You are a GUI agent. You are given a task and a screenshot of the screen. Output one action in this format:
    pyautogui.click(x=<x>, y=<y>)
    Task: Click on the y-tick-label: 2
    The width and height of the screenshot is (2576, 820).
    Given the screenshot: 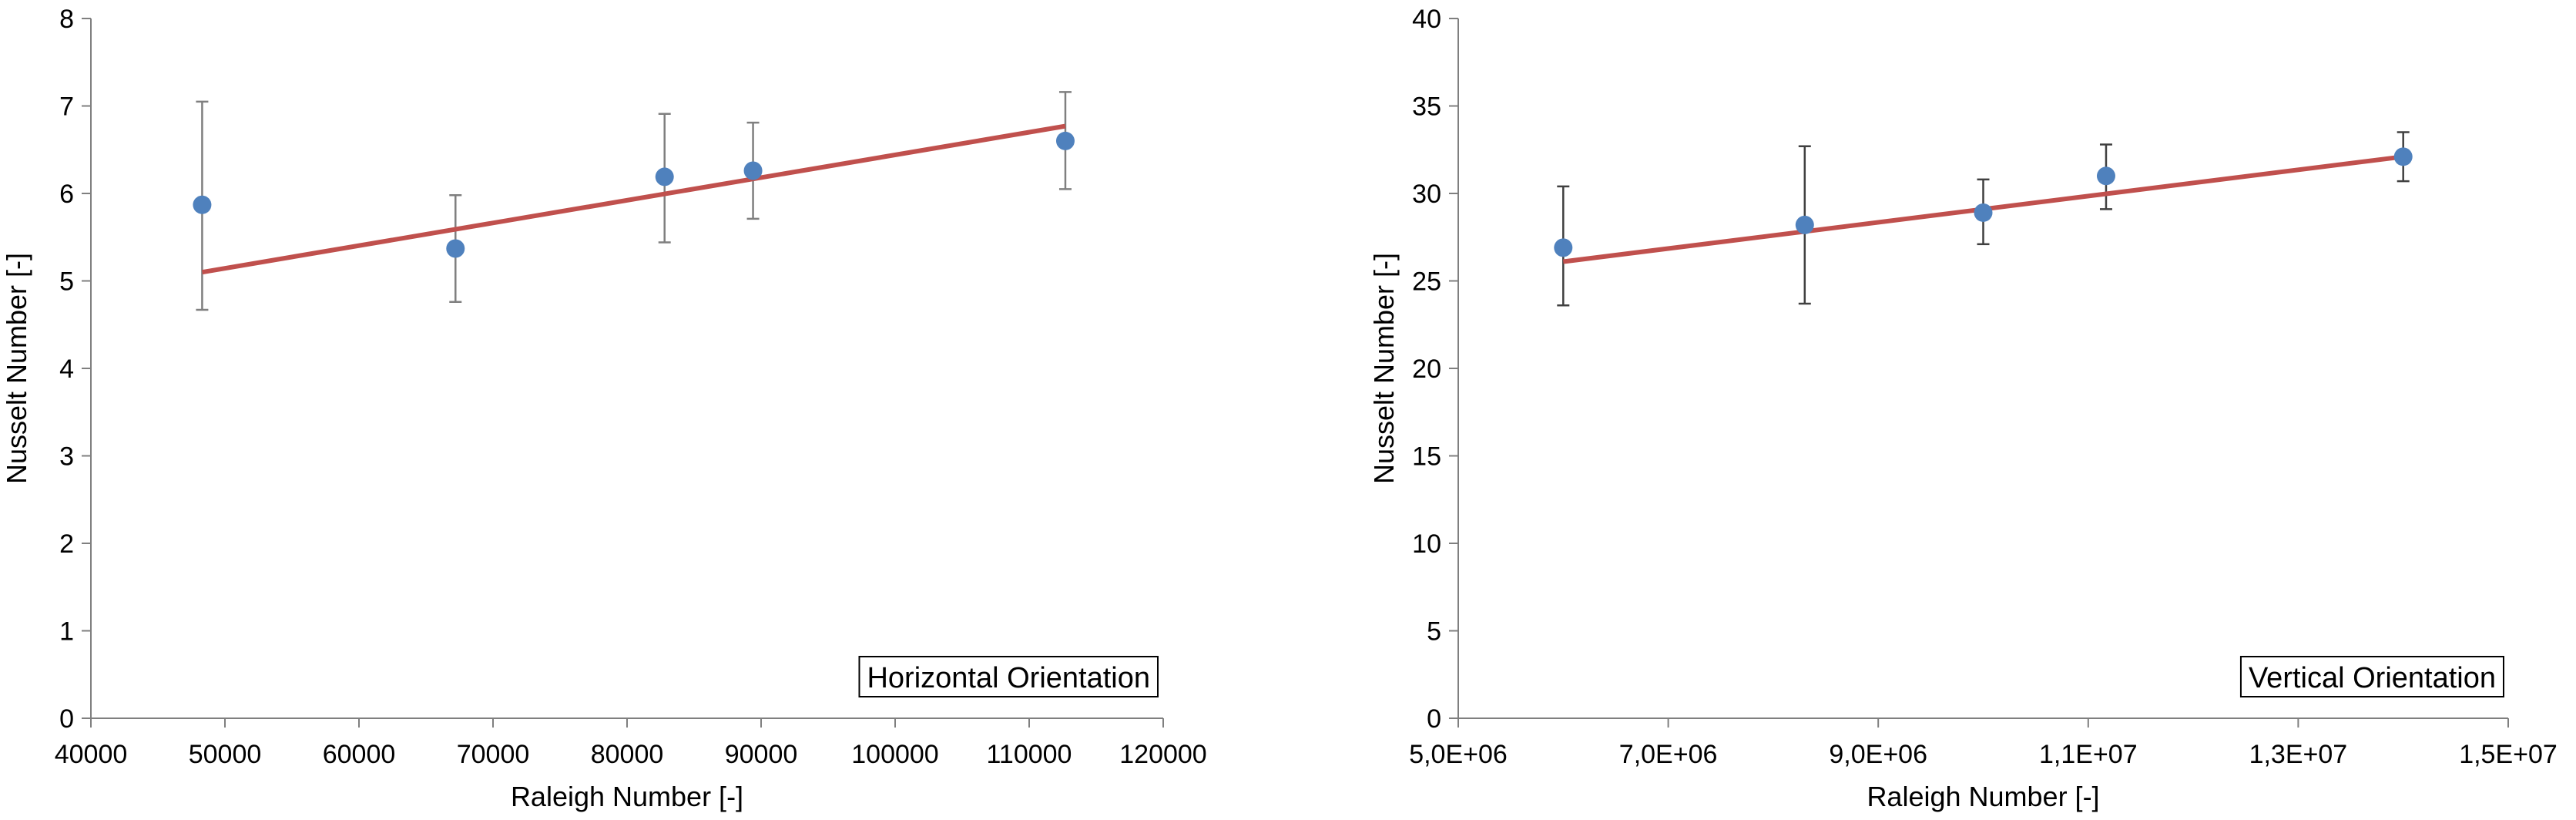 What is the action you would take?
    pyautogui.click(x=66, y=544)
    